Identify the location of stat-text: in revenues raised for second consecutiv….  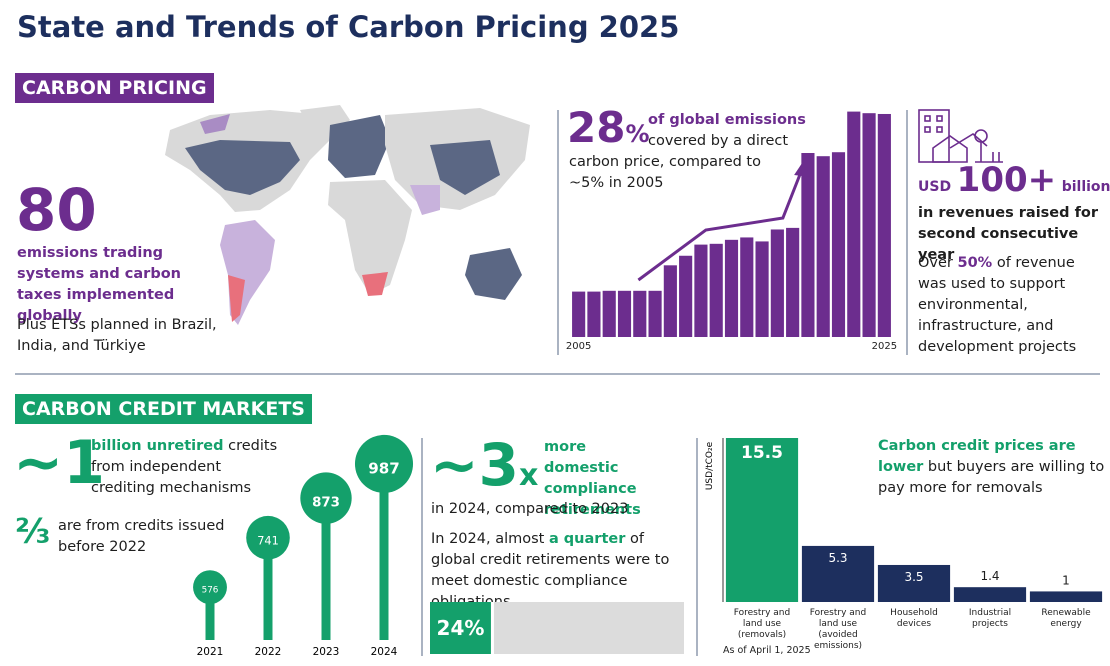
(1008, 234).